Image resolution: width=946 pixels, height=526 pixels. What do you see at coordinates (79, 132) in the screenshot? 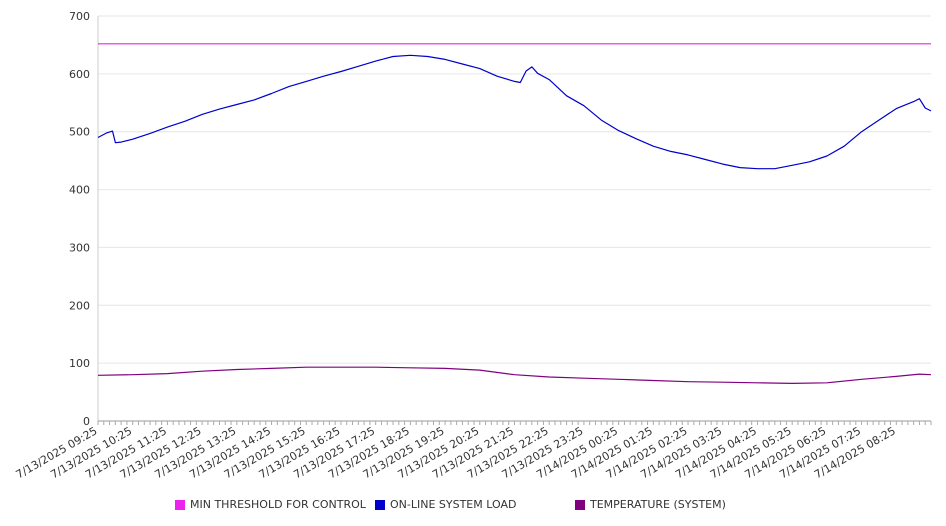
I see `y-tick-label-500: 500` at bounding box center [79, 132].